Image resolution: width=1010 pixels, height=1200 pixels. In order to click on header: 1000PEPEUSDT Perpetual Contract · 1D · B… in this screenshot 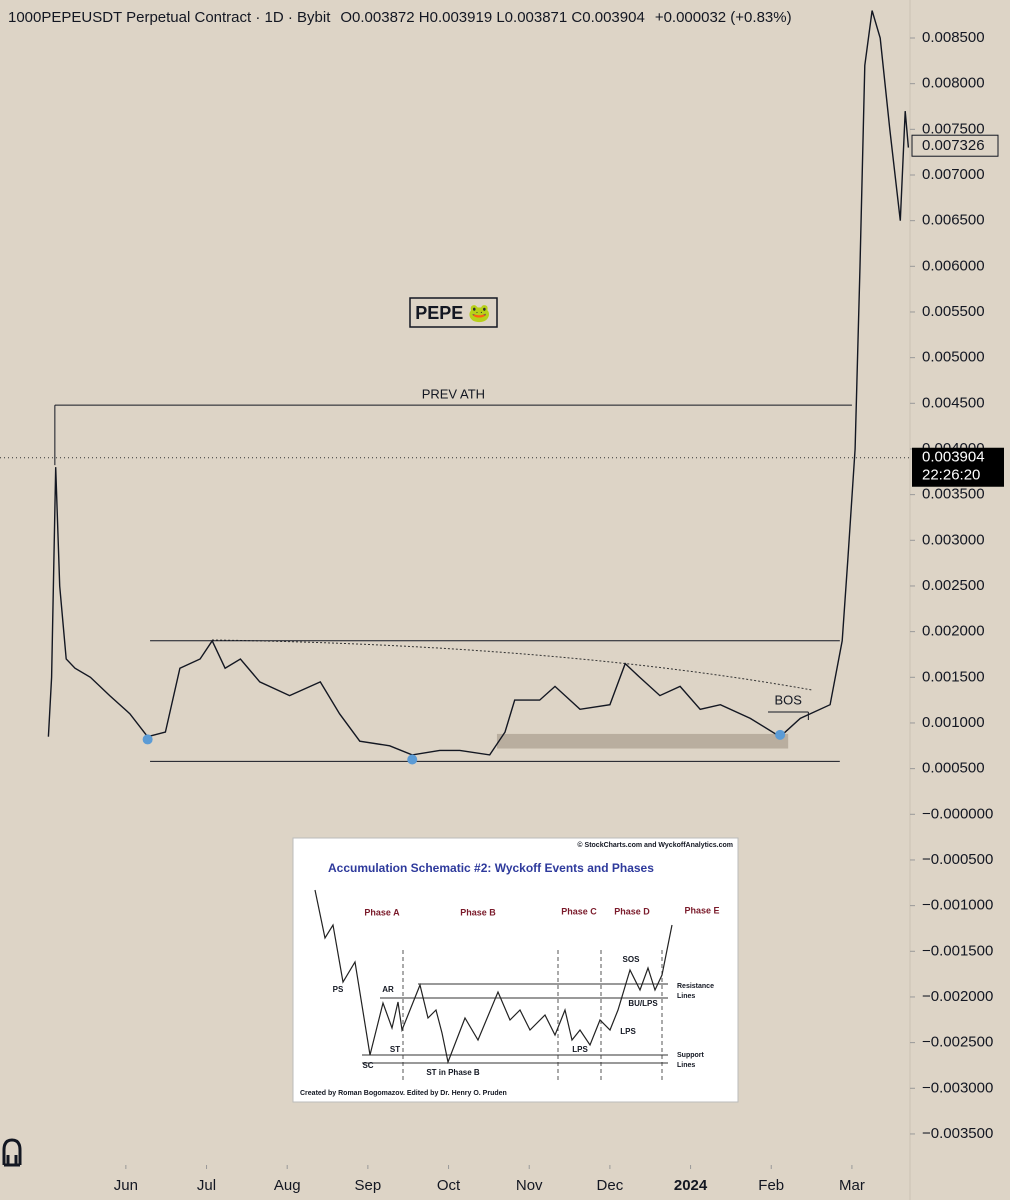, I will do `click(400, 17)`.